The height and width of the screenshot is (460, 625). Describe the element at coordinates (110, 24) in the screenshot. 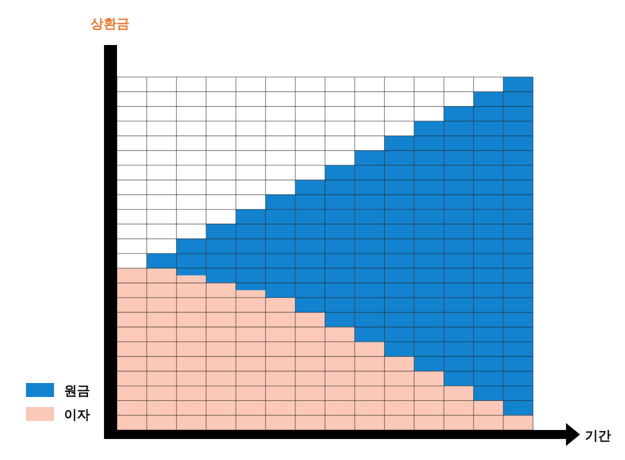

I see `y-axis-title: 상환금` at that location.